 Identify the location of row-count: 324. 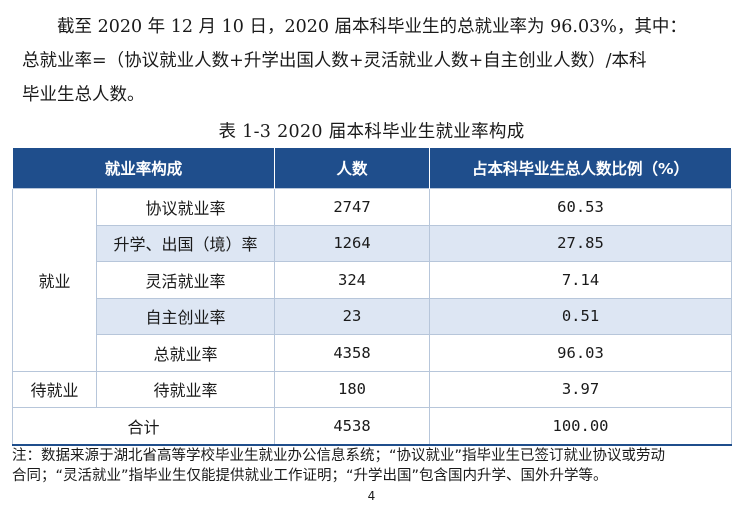
(352, 280).